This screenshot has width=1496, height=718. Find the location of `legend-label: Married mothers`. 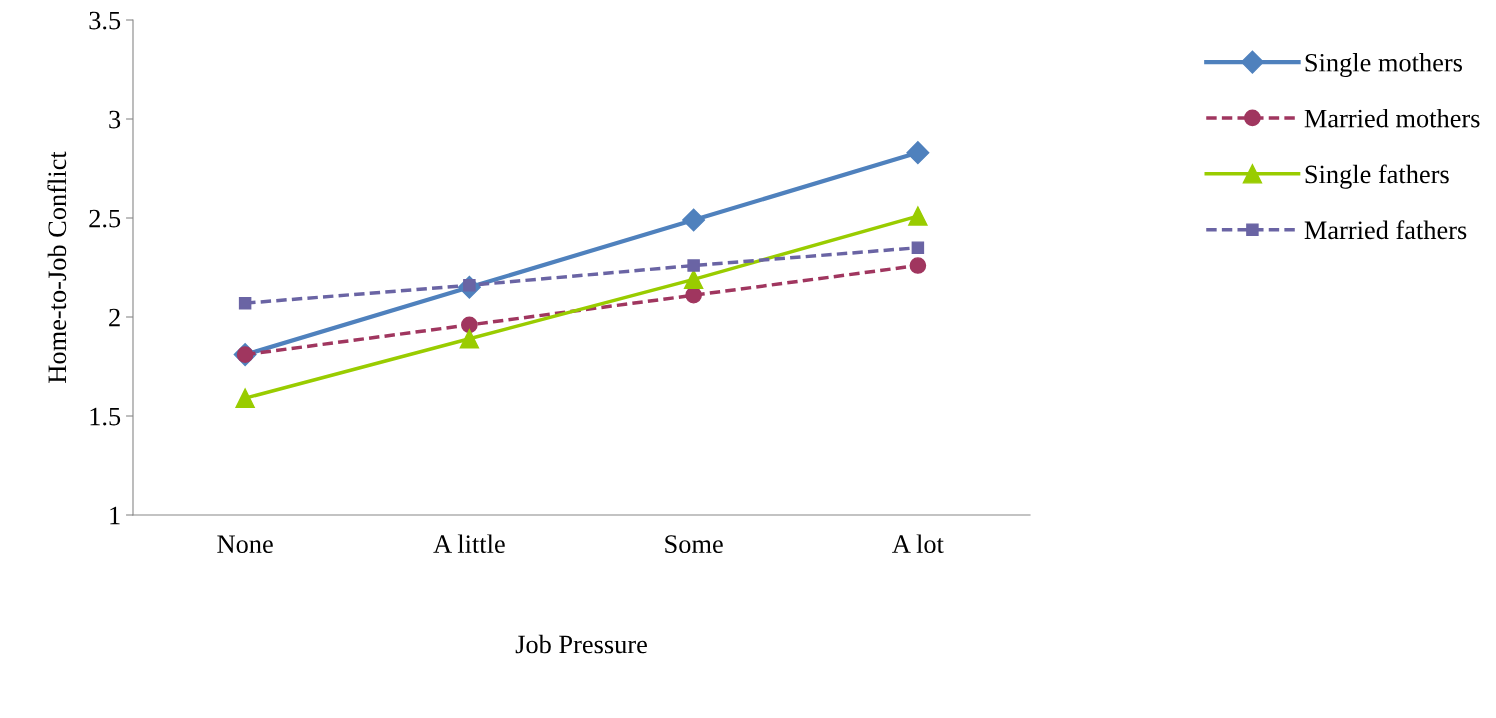

legend-label: Married mothers is located at coordinates (1392, 118).